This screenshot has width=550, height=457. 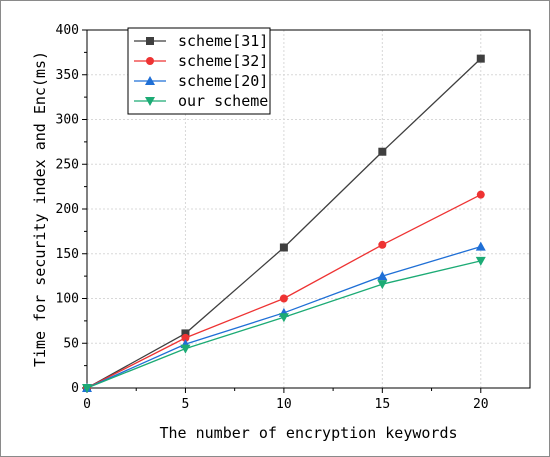 I want to click on legend-item: scheme[32], so click(x=201, y=61).